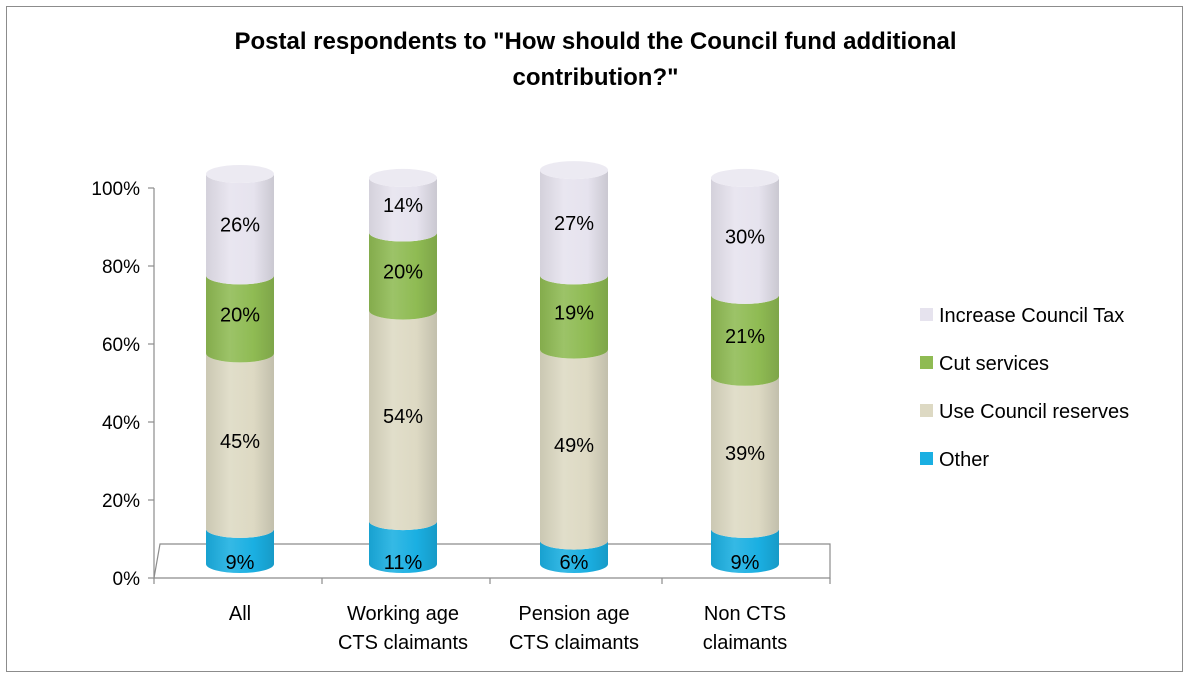 The height and width of the screenshot is (678, 1191). Describe the element at coordinates (403, 563) in the screenshot. I see `data-label: 11%` at that location.